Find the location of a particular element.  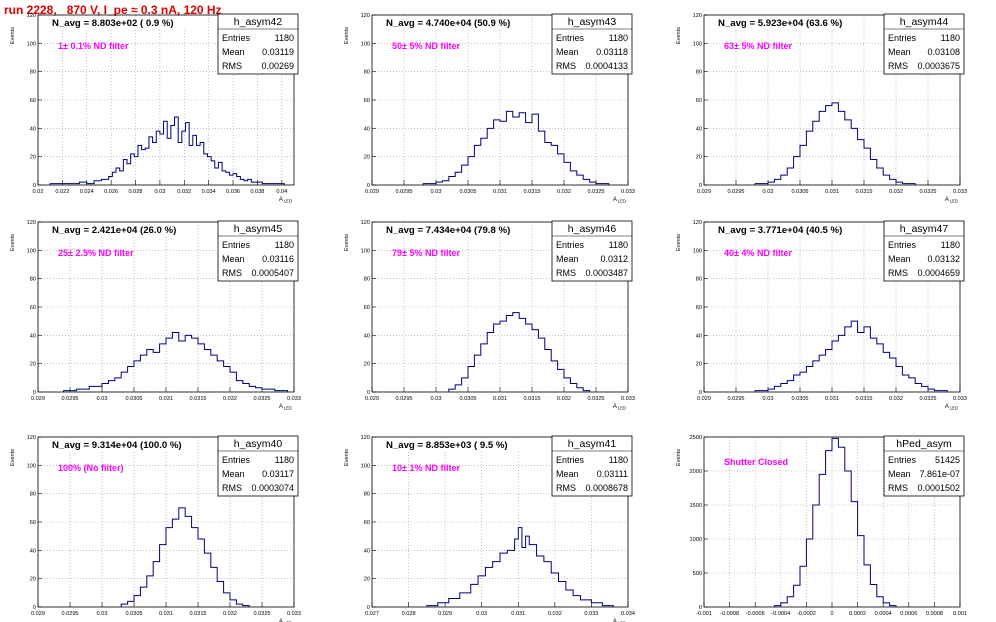

stats-mean-value: 0.0312 is located at coordinates (614, 259).